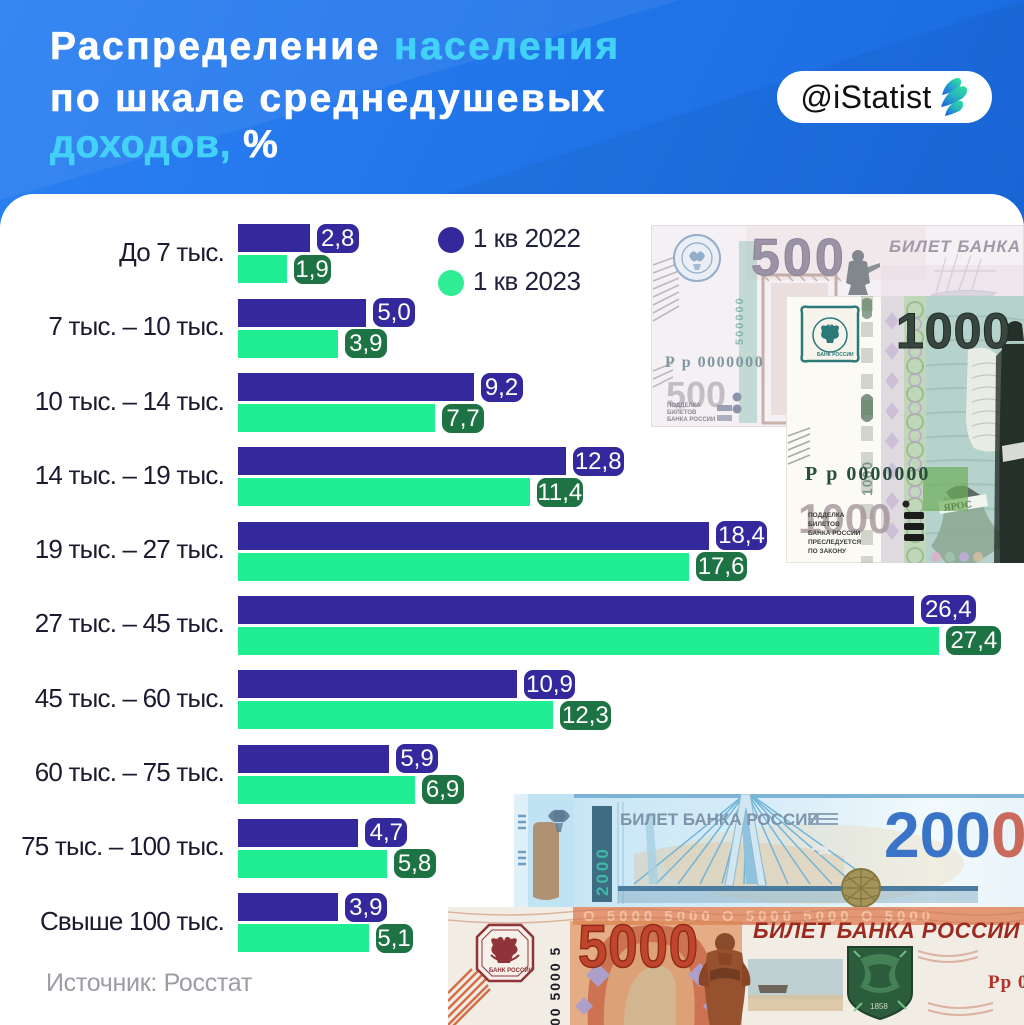 The width and height of the screenshot is (1024, 1025). What do you see at coordinates (879, 1006) in the screenshot?
I see `svg-text: 1858` at bounding box center [879, 1006].